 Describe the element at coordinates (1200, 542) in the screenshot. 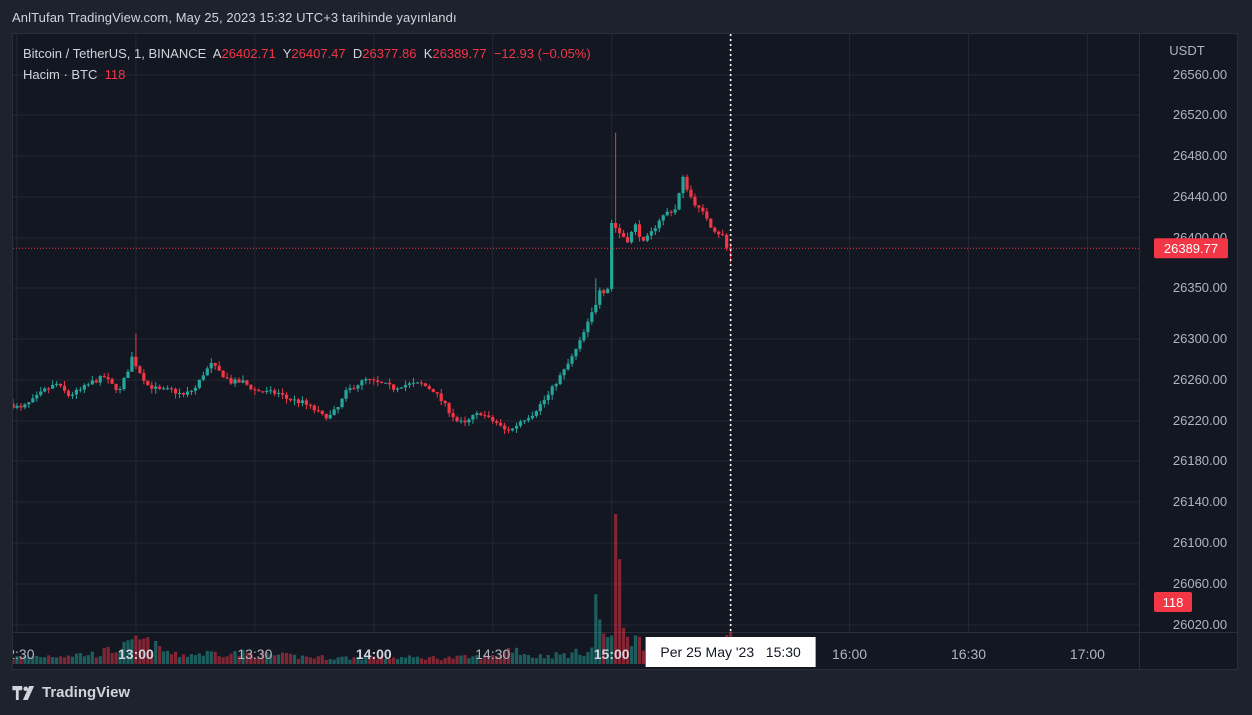

I see `y-tick-label: 26100.00` at that location.